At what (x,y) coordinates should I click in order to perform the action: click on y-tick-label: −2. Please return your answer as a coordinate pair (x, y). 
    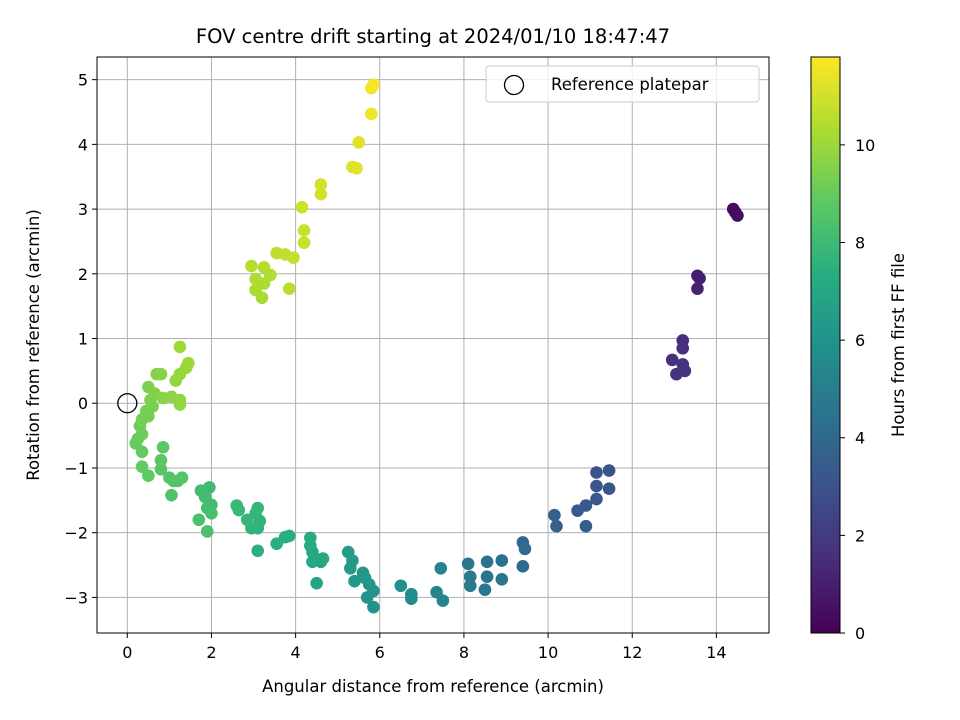
    Looking at the image, I should click on (76, 533).